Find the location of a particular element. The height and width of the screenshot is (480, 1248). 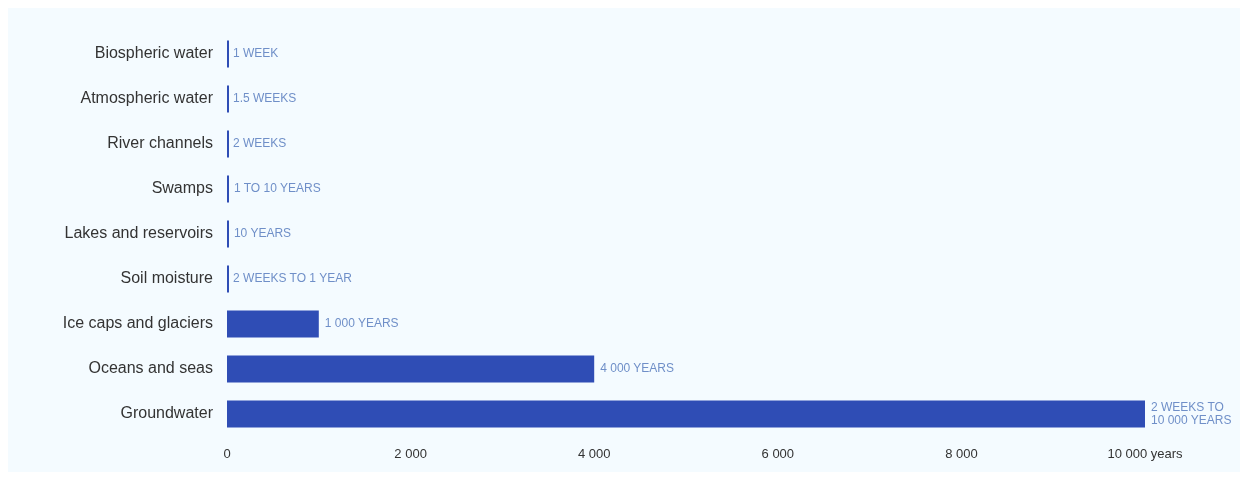

annotation: 2 WEEKS TO 10 000 YEARS is located at coordinates (1191, 413).